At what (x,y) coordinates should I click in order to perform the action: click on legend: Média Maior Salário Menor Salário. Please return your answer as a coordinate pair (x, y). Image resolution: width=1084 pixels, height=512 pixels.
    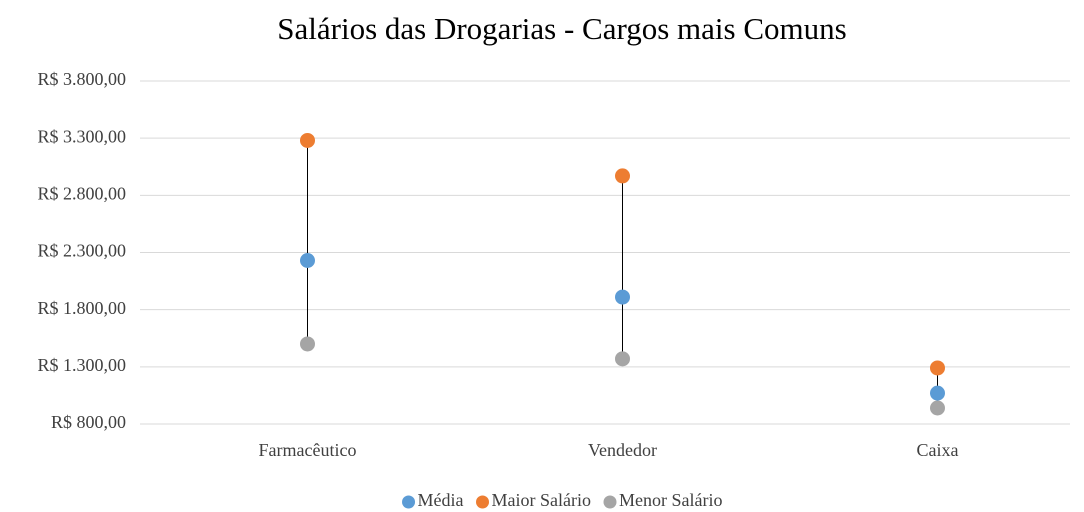
    Looking at the image, I should click on (562, 500).